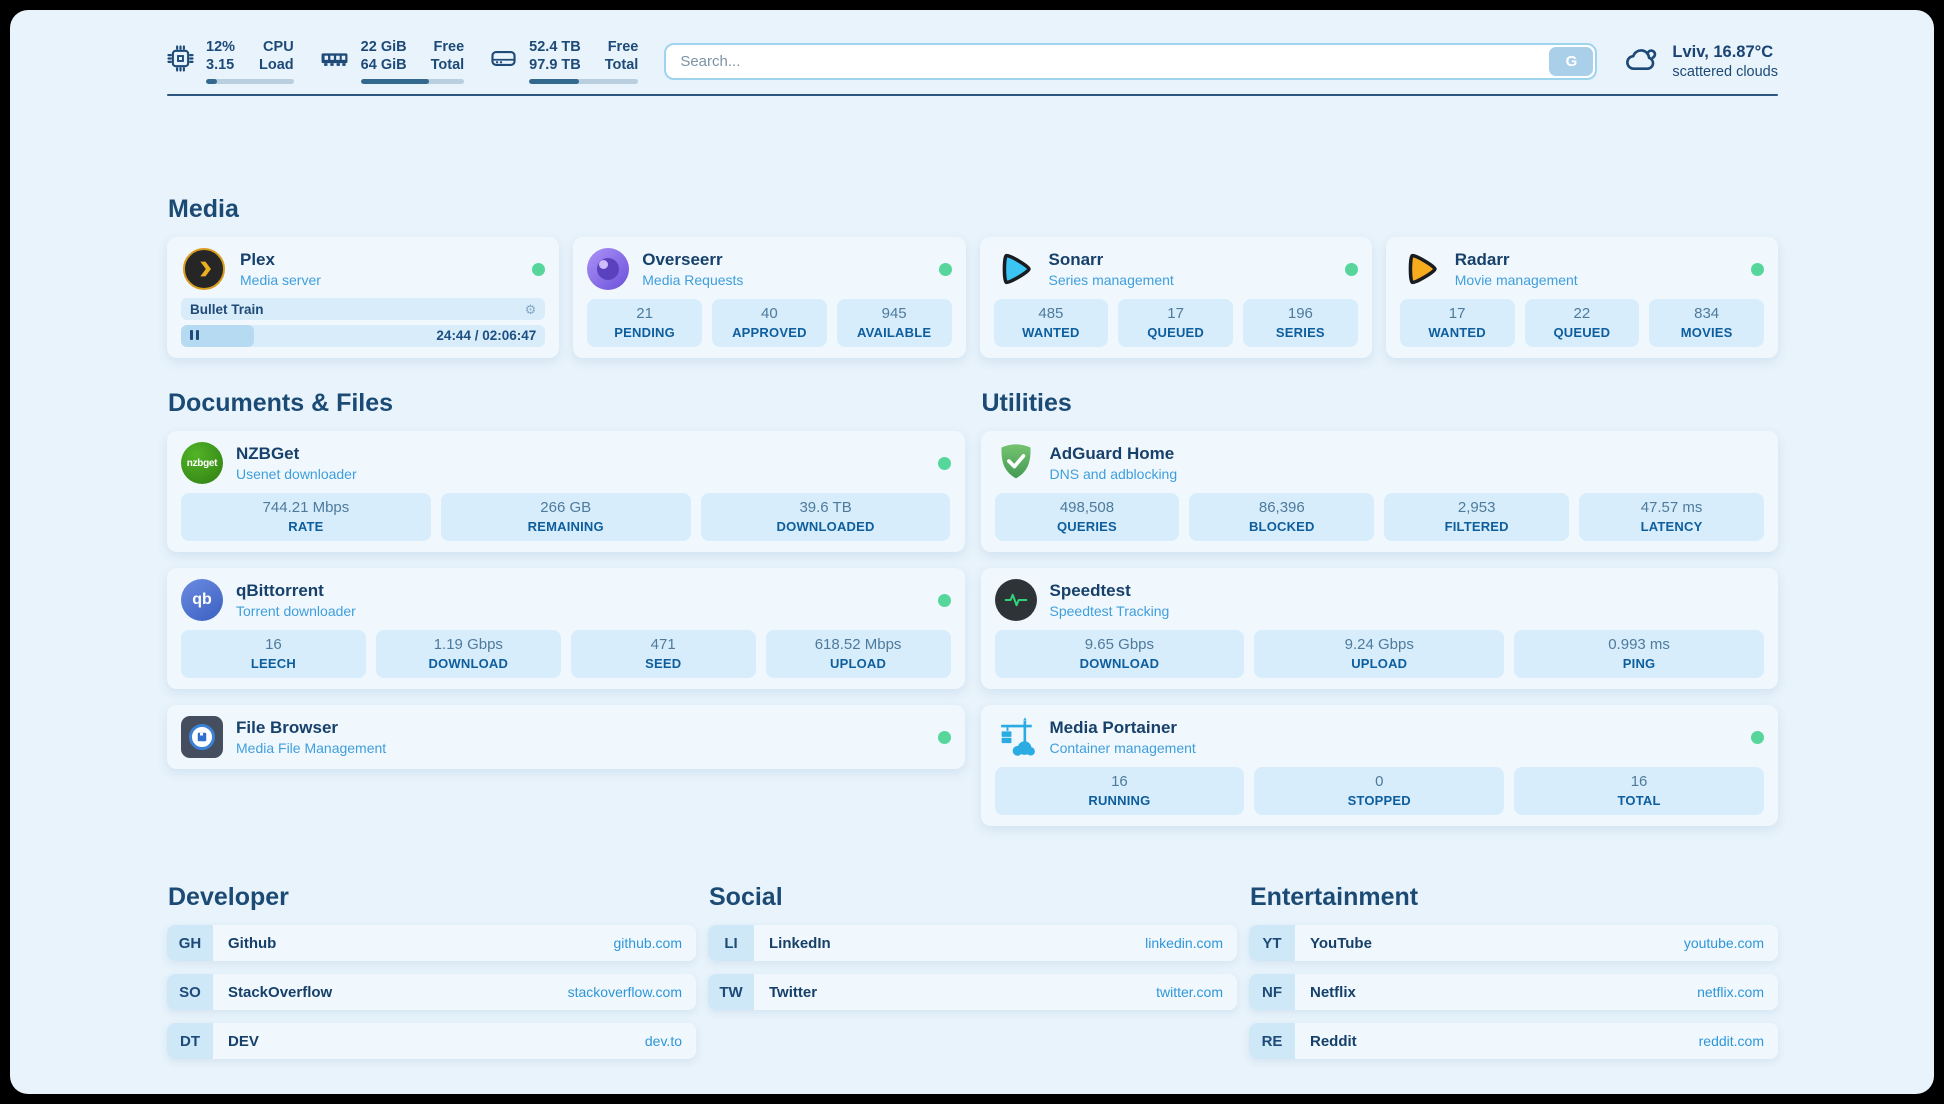 This screenshot has height=1104, width=1944. Describe the element at coordinates (1111, 280) in the screenshot. I see `app-subtitle: Series management` at that location.